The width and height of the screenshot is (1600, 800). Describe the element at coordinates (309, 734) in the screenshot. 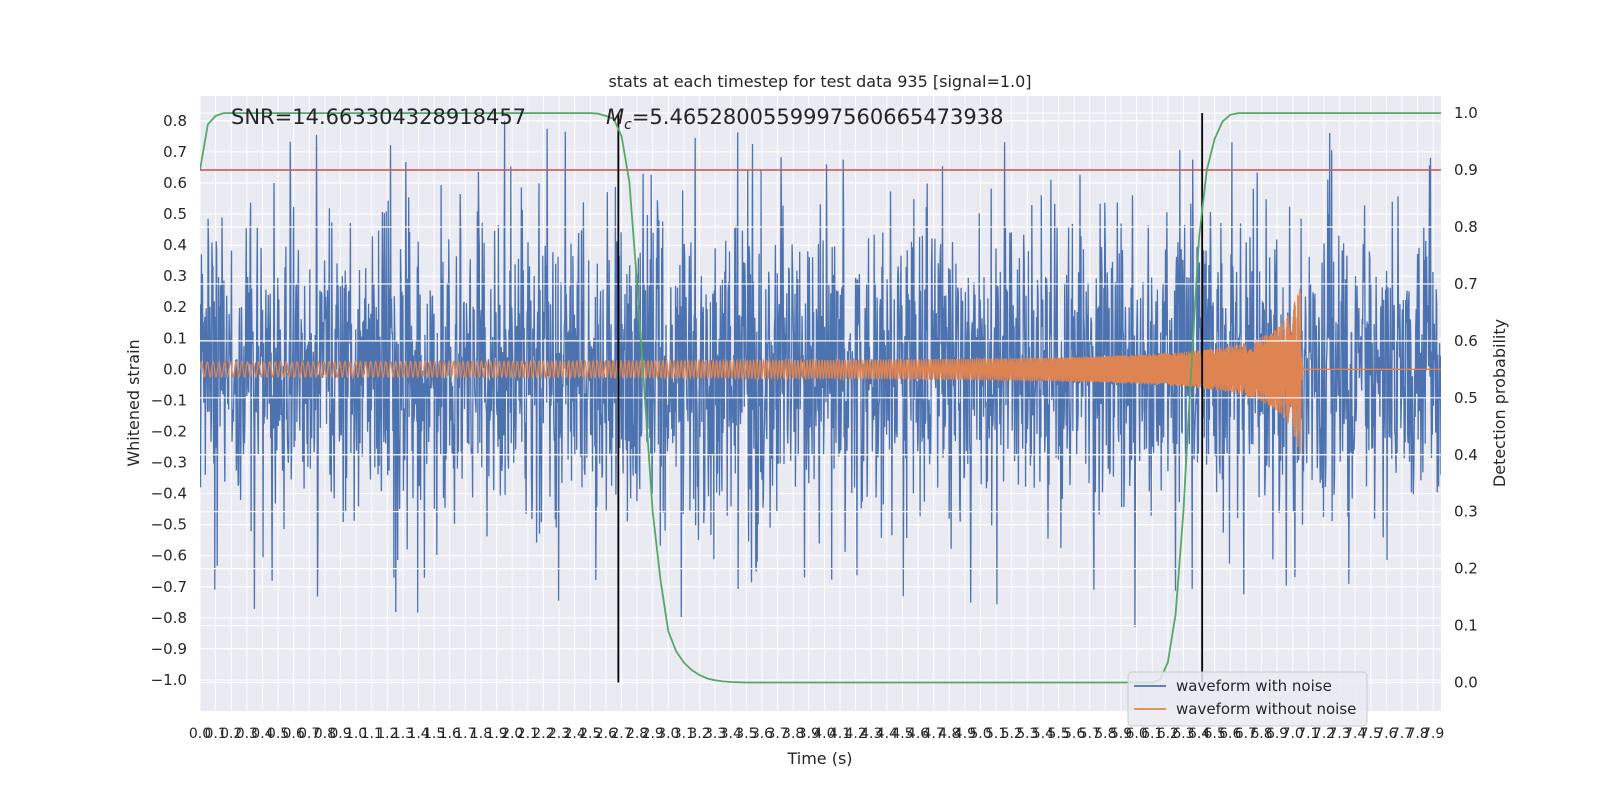

I see `x-tick-label: 0.7` at that location.